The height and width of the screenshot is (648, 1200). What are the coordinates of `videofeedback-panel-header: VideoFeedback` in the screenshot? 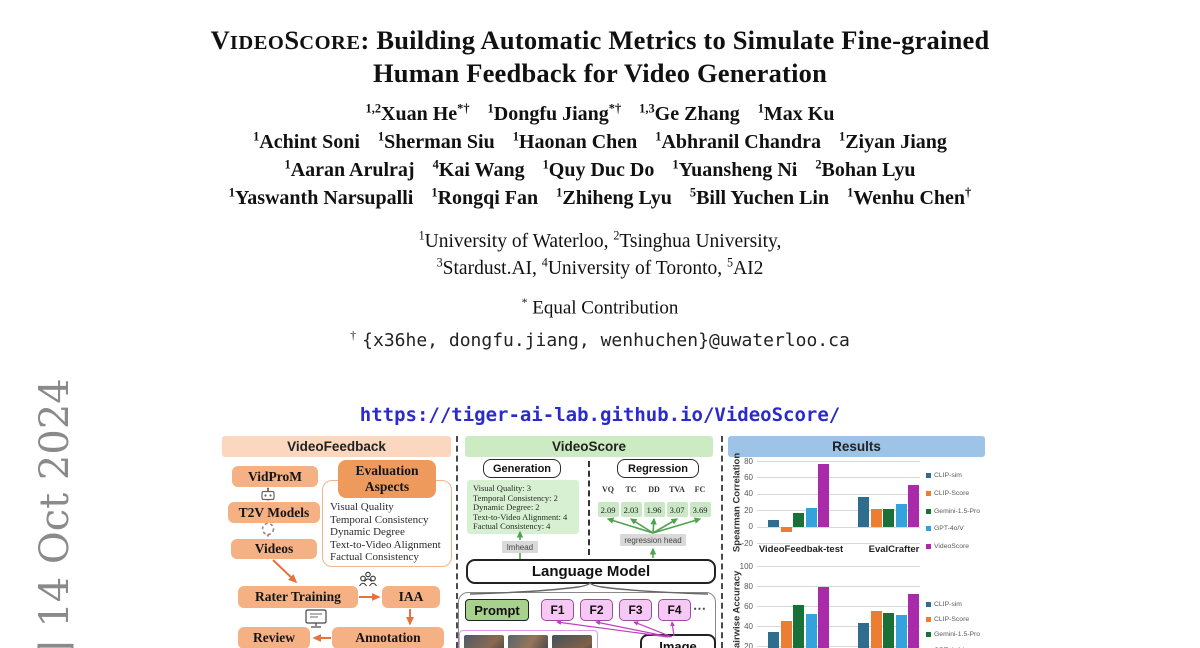 It's located at (336, 446).